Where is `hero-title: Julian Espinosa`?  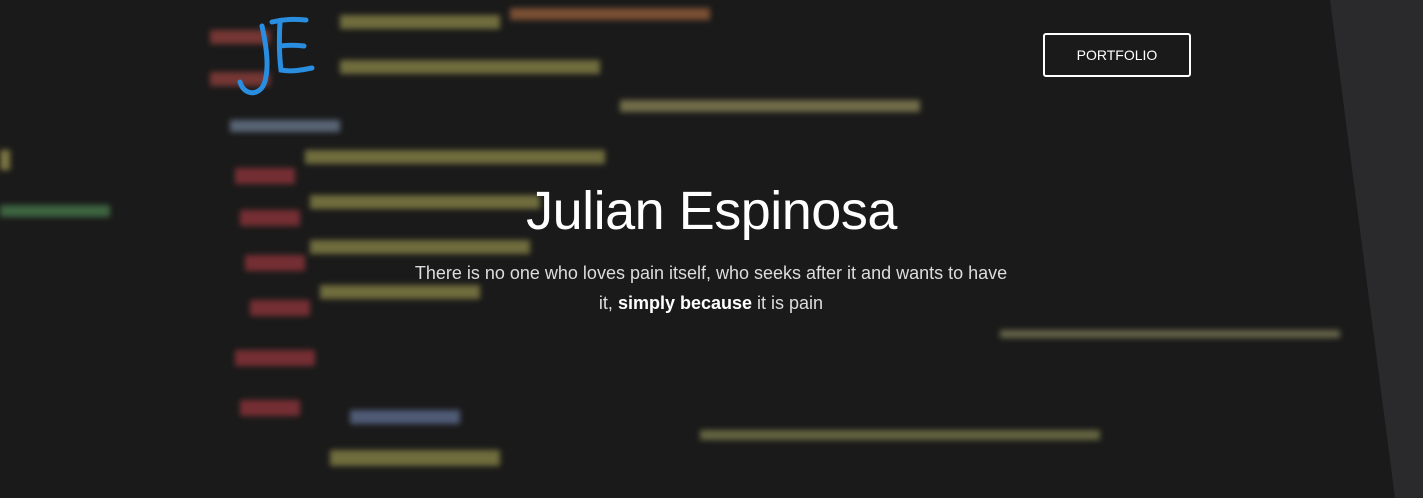 hero-title: Julian Espinosa is located at coordinates (711, 211).